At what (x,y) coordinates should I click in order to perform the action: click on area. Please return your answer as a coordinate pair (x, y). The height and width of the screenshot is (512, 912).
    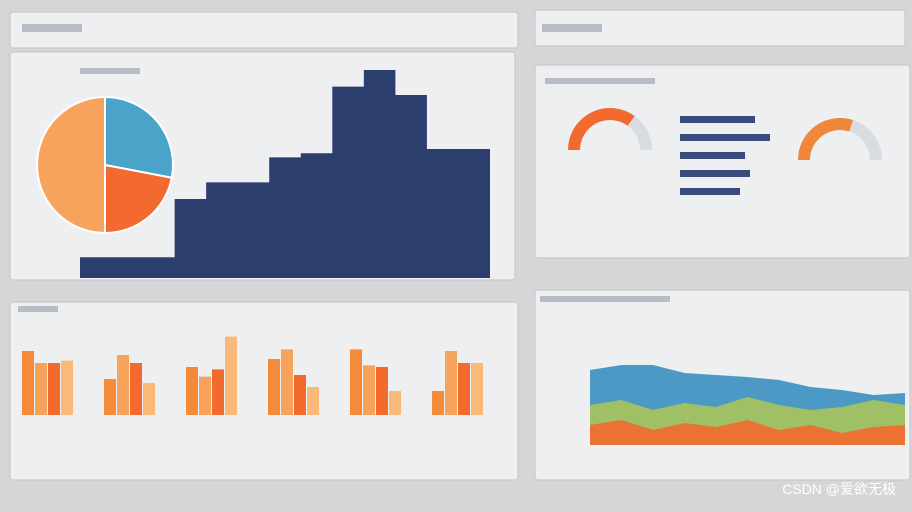
    Looking at the image, I should click on (747, 432).